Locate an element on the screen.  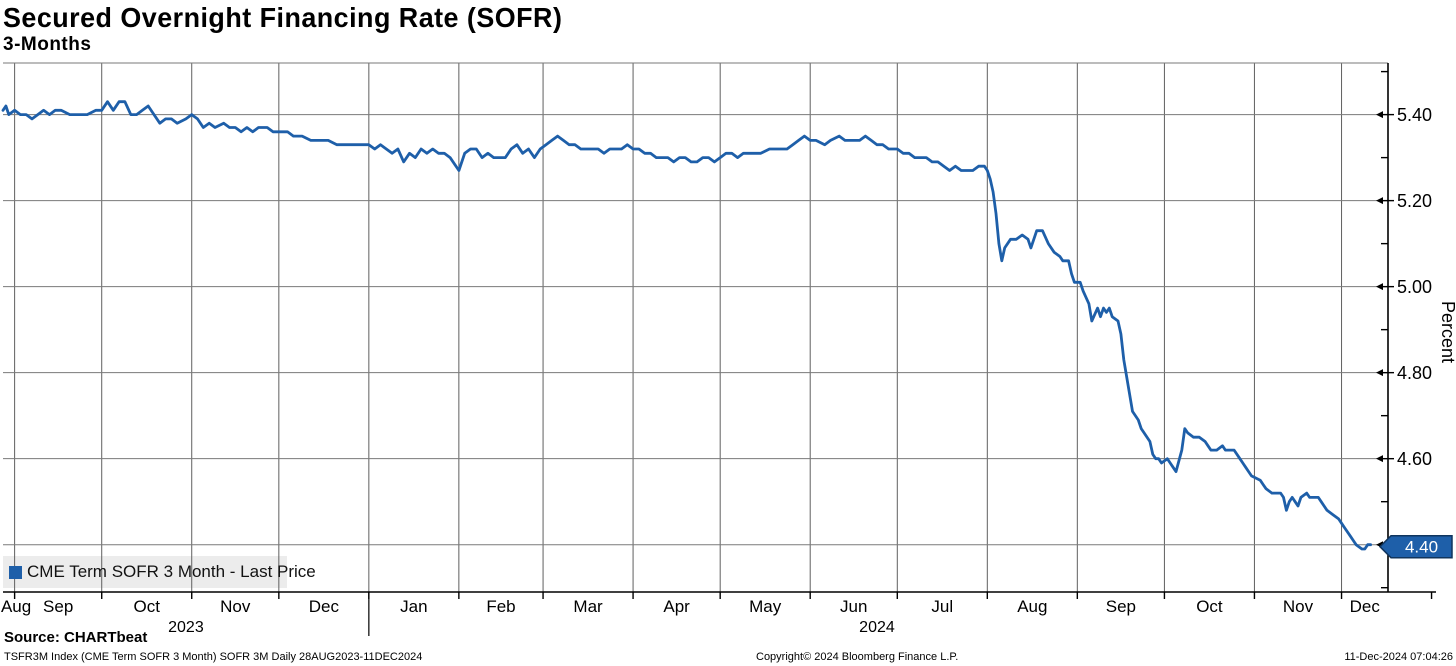
last-price-tag-value: 4.40 is located at coordinates (1421, 547).